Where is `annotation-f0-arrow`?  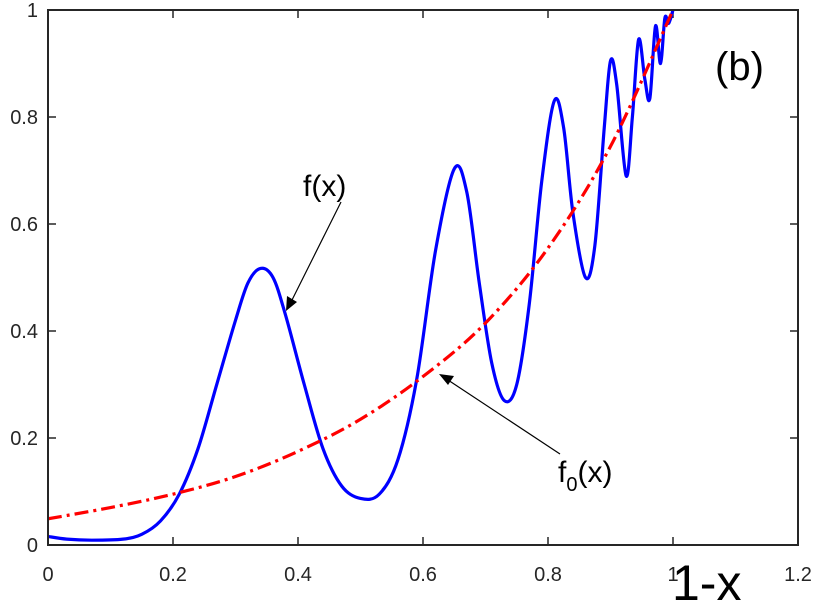 annotation-f0-arrow is located at coordinates (500, 414).